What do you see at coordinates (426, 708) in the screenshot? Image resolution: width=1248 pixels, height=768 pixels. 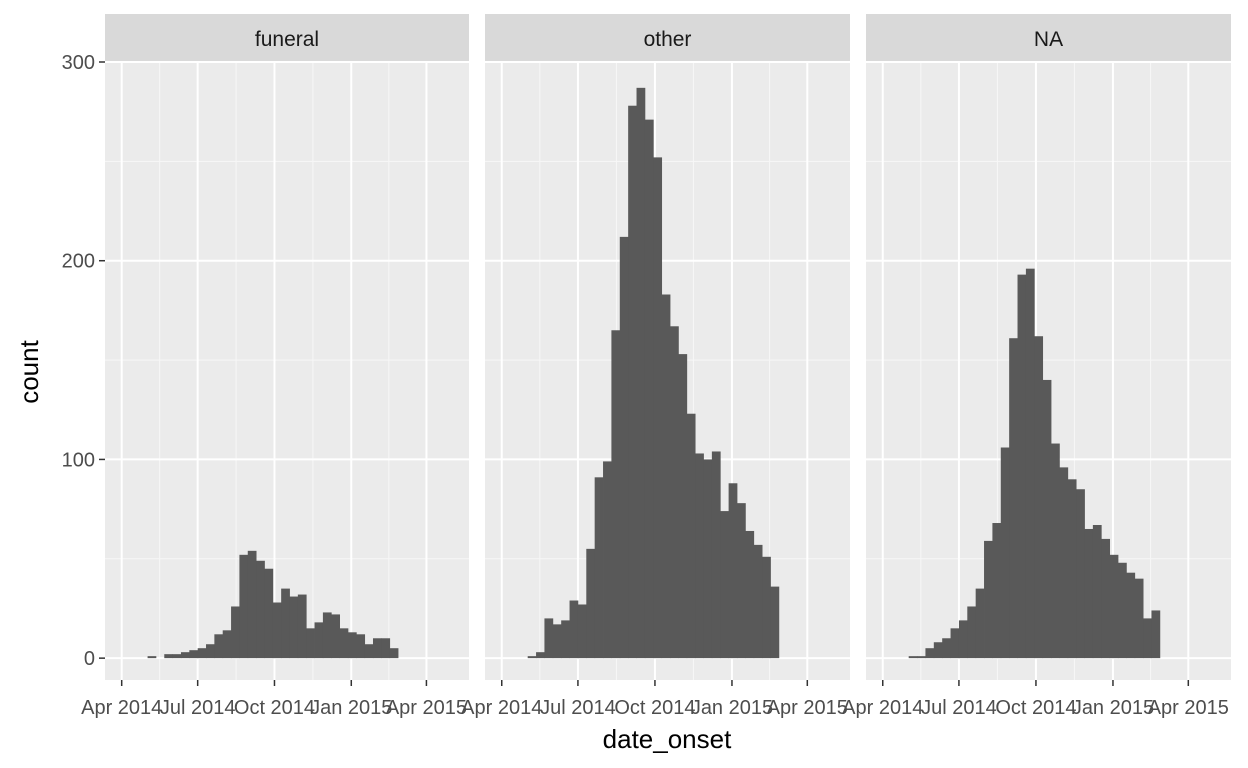 I see `x-tick-label: Apr 2015` at bounding box center [426, 708].